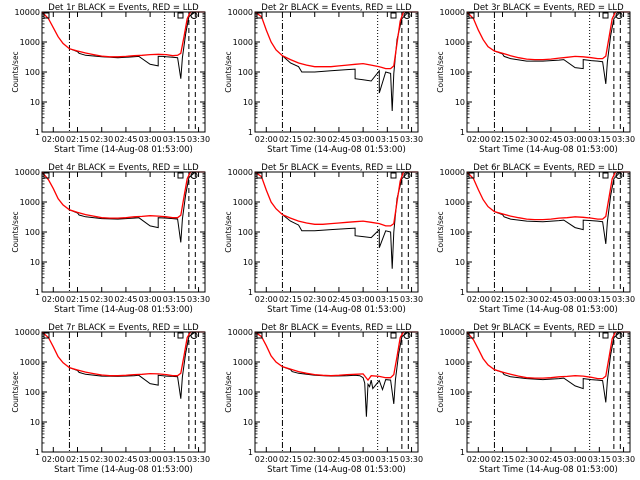 The width and height of the screenshot is (640, 480). Describe the element at coordinates (548, 168) in the screenshot. I see `panel-title: Det 6r BLACK = Events, RED = LLD` at that location.